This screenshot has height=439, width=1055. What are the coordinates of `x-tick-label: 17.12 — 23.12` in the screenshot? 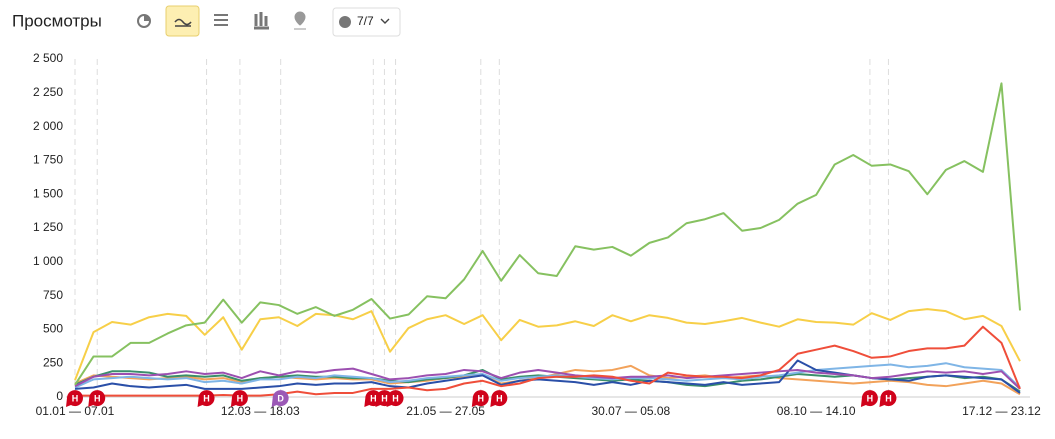 It's located at (1001, 411).